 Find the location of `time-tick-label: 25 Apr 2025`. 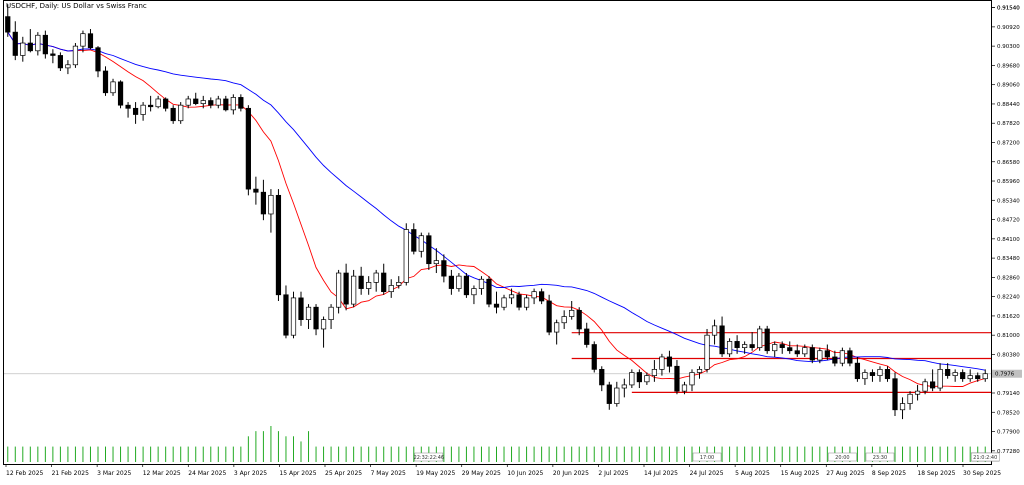

time-tick-label: 25 Apr 2025 is located at coordinates (343, 473).